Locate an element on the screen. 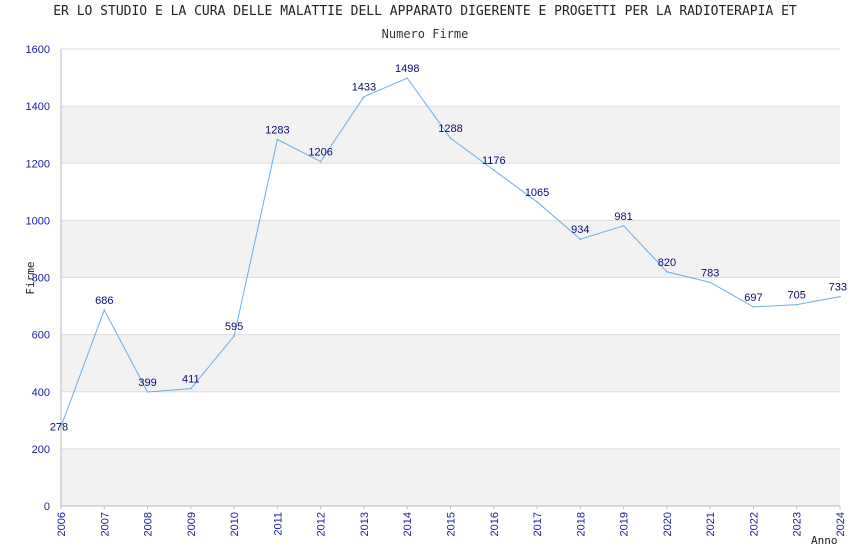  data-label: 981 is located at coordinates (623, 217).